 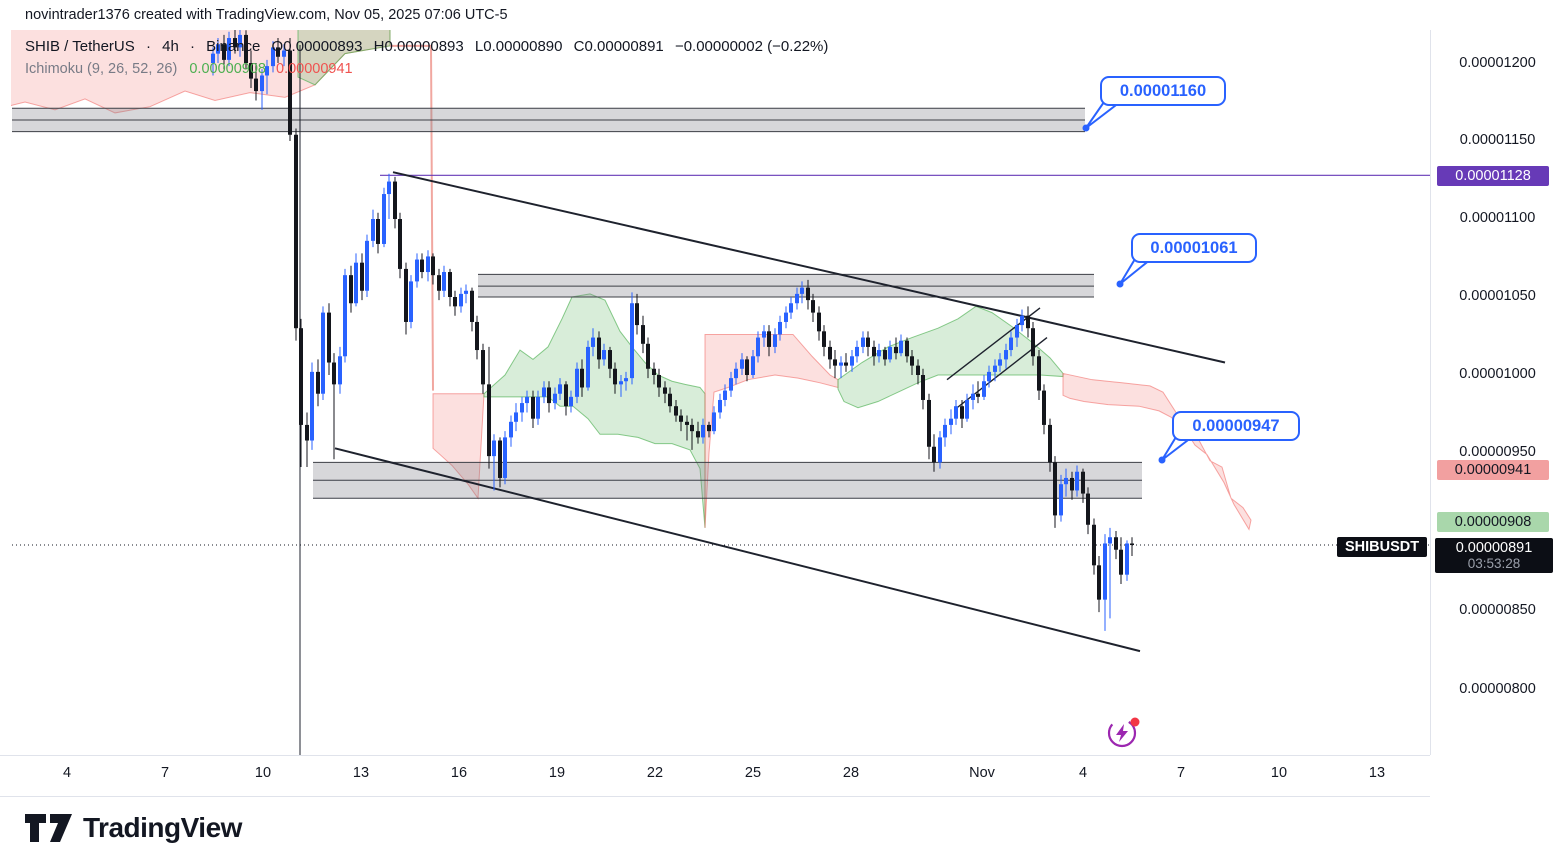 What do you see at coordinates (170, 46) in the screenshot?
I see `interval-label: 4h` at bounding box center [170, 46].